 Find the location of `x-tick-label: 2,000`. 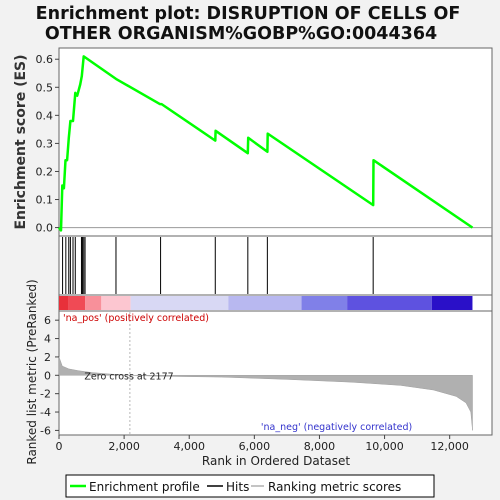

x-tick-label: 2,000 is located at coordinates (124, 446).